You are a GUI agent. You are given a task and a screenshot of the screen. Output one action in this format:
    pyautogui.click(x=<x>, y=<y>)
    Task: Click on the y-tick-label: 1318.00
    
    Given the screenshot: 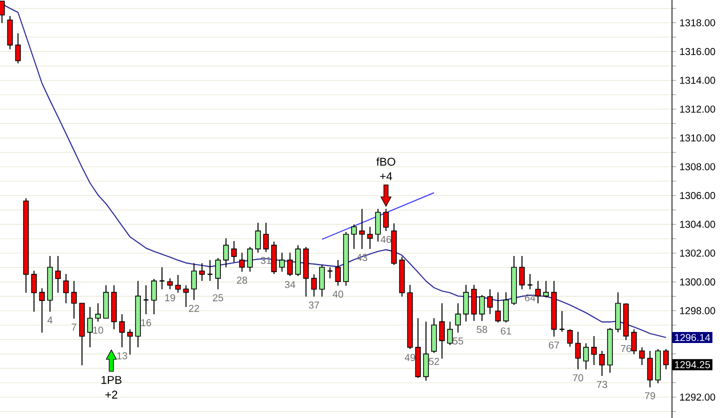 What is the action you would take?
    pyautogui.click(x=698, y=22)
    